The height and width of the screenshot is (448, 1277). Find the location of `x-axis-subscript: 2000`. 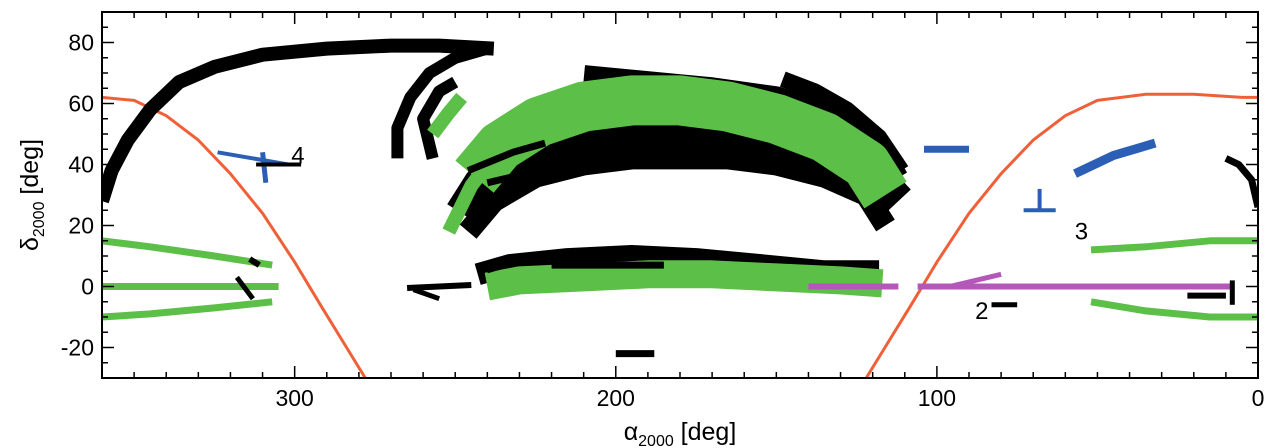

x-axis-subscript: 2000 is located at coordinates (656, 440).